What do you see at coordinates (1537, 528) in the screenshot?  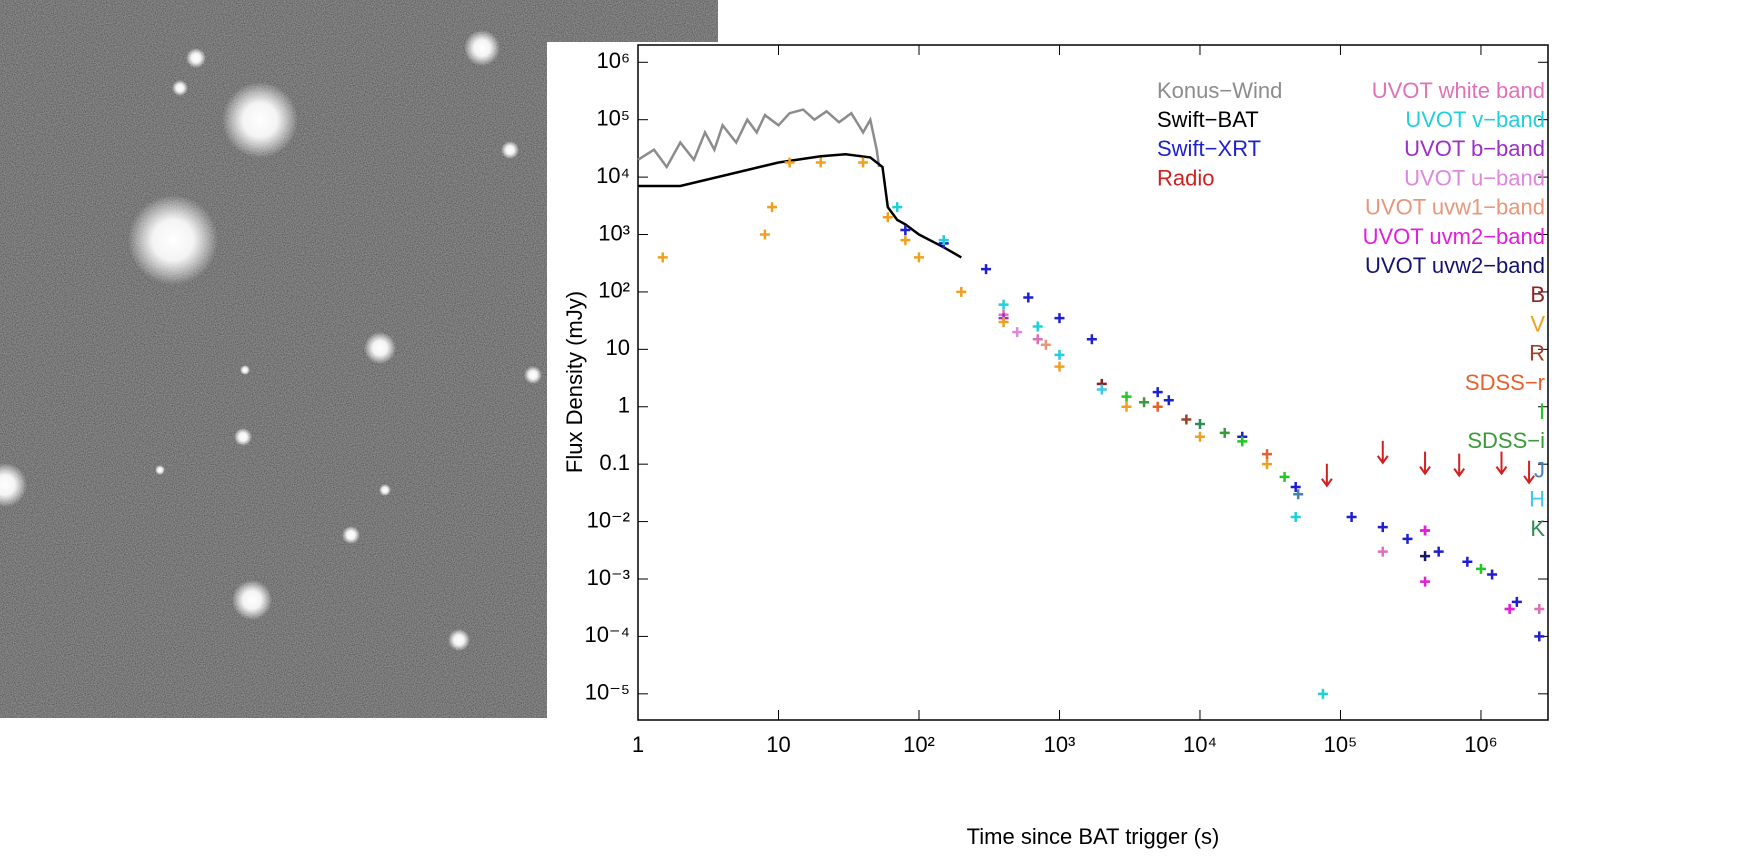 I see `legend-entry: K` at bounding box center [1537, 528].